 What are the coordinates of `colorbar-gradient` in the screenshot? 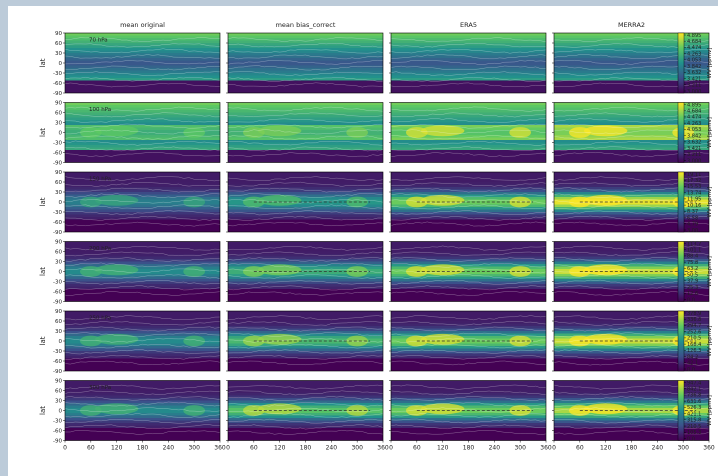 It's located at (681, 132).